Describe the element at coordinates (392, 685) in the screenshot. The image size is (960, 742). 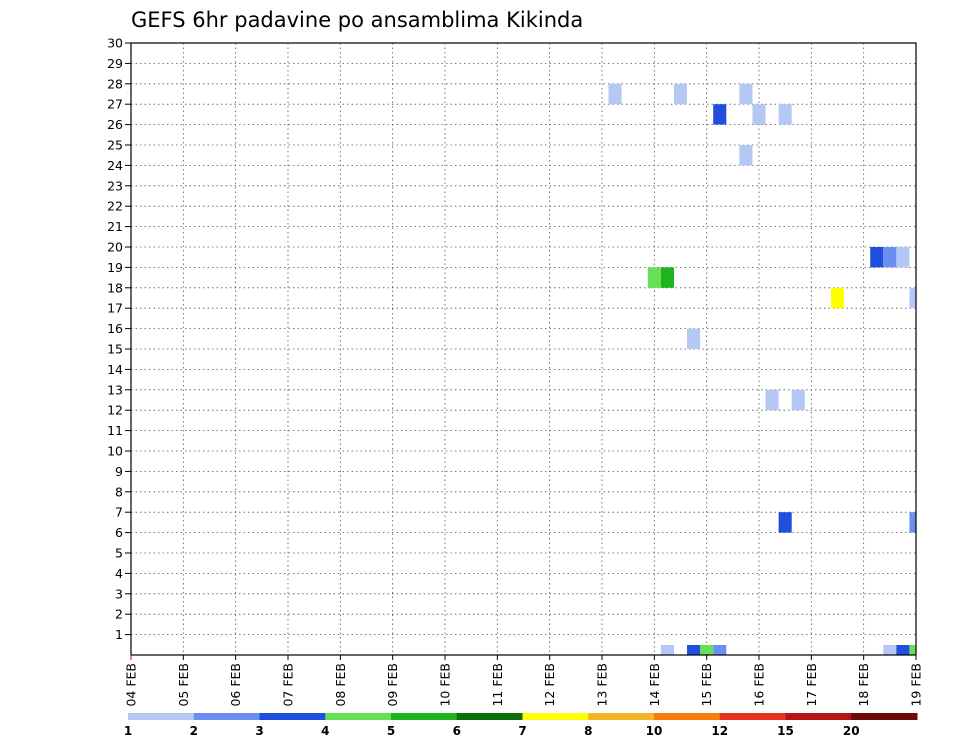
I see `x-tick-label: 09 FEB` at that location.